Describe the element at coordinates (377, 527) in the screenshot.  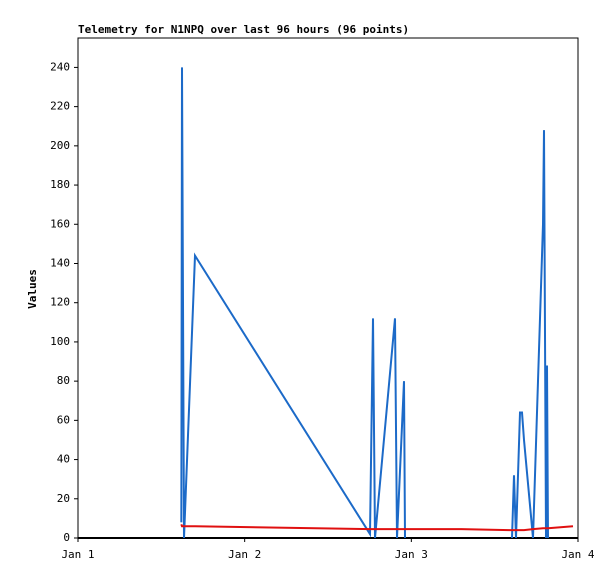
I see `series-line` at that location.